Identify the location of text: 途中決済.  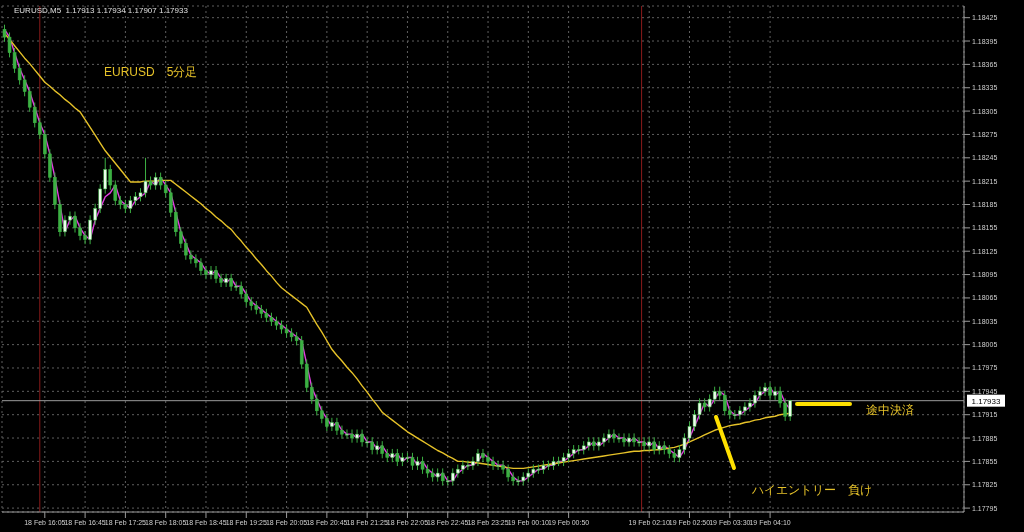
(890, 410).